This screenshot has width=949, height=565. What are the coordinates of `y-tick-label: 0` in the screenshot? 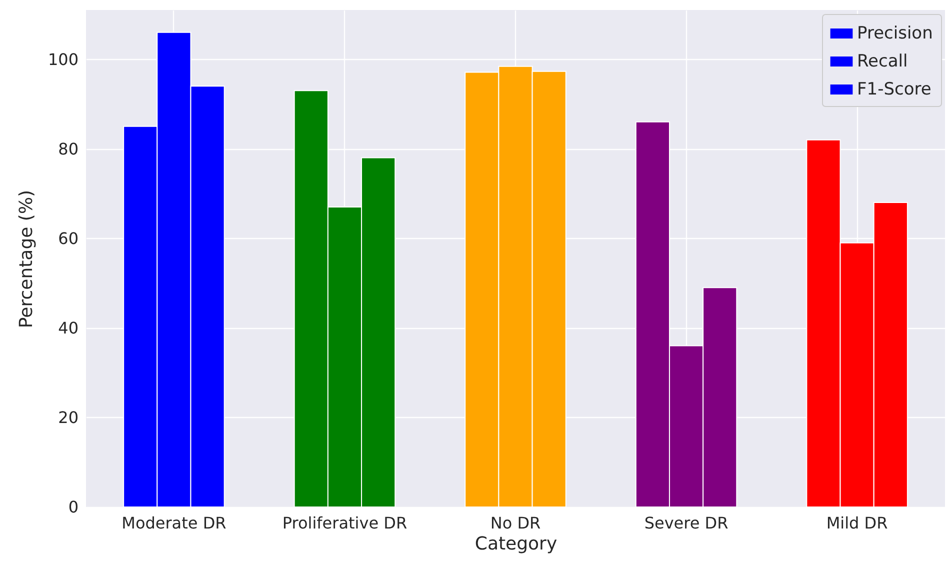 It's located at (73, 507).